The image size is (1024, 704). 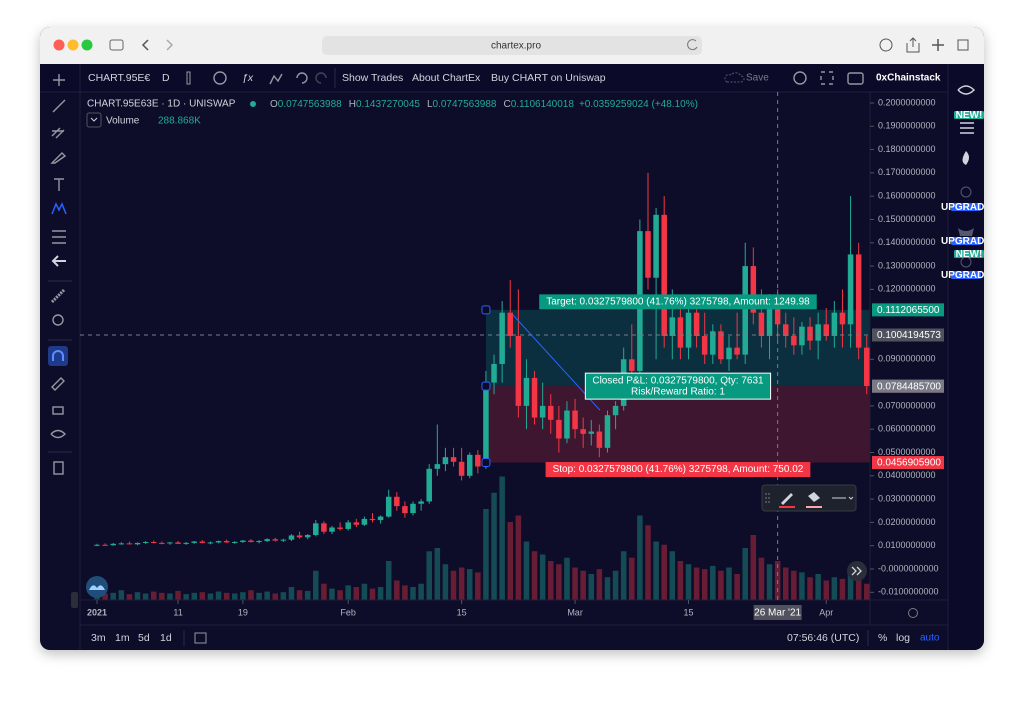 I want to click on chartex-logo, so click(x=97, y=587).